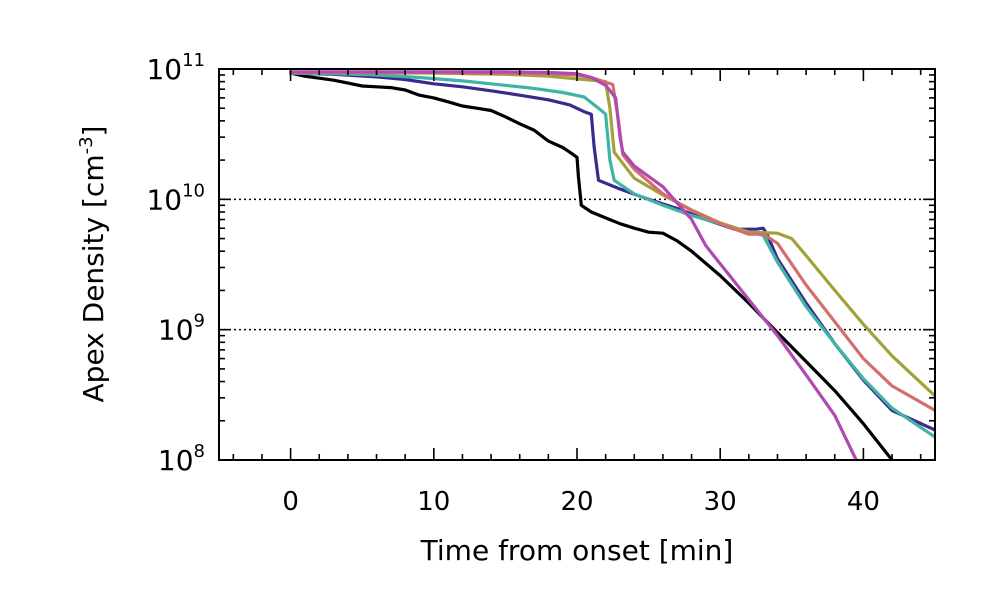 The width and height of the screenshot is (1000, 600). I want to click on y-tick-label-exponent: 9, so click(199, 321).